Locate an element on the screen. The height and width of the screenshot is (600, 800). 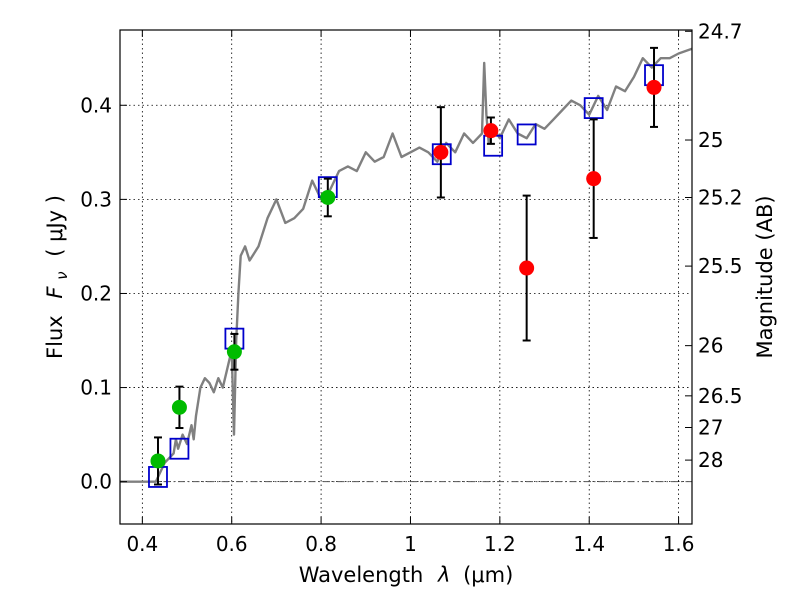
x-tick-label: 1.2 is located at coordinates (500, 544).